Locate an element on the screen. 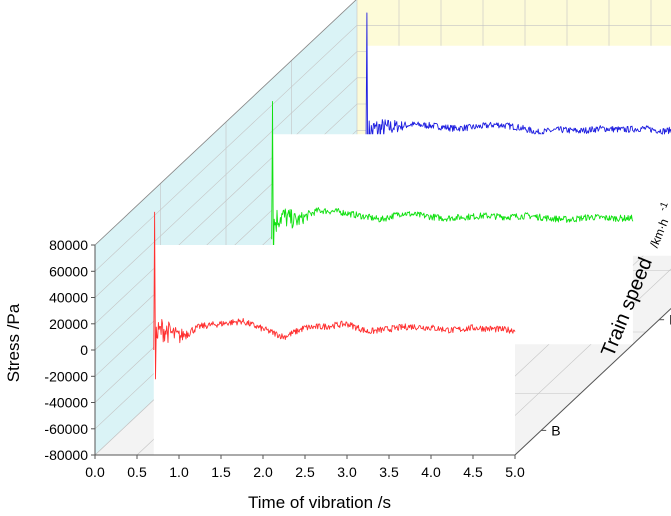  y-tick-label: 40000 is located at coordinates (68, 298).